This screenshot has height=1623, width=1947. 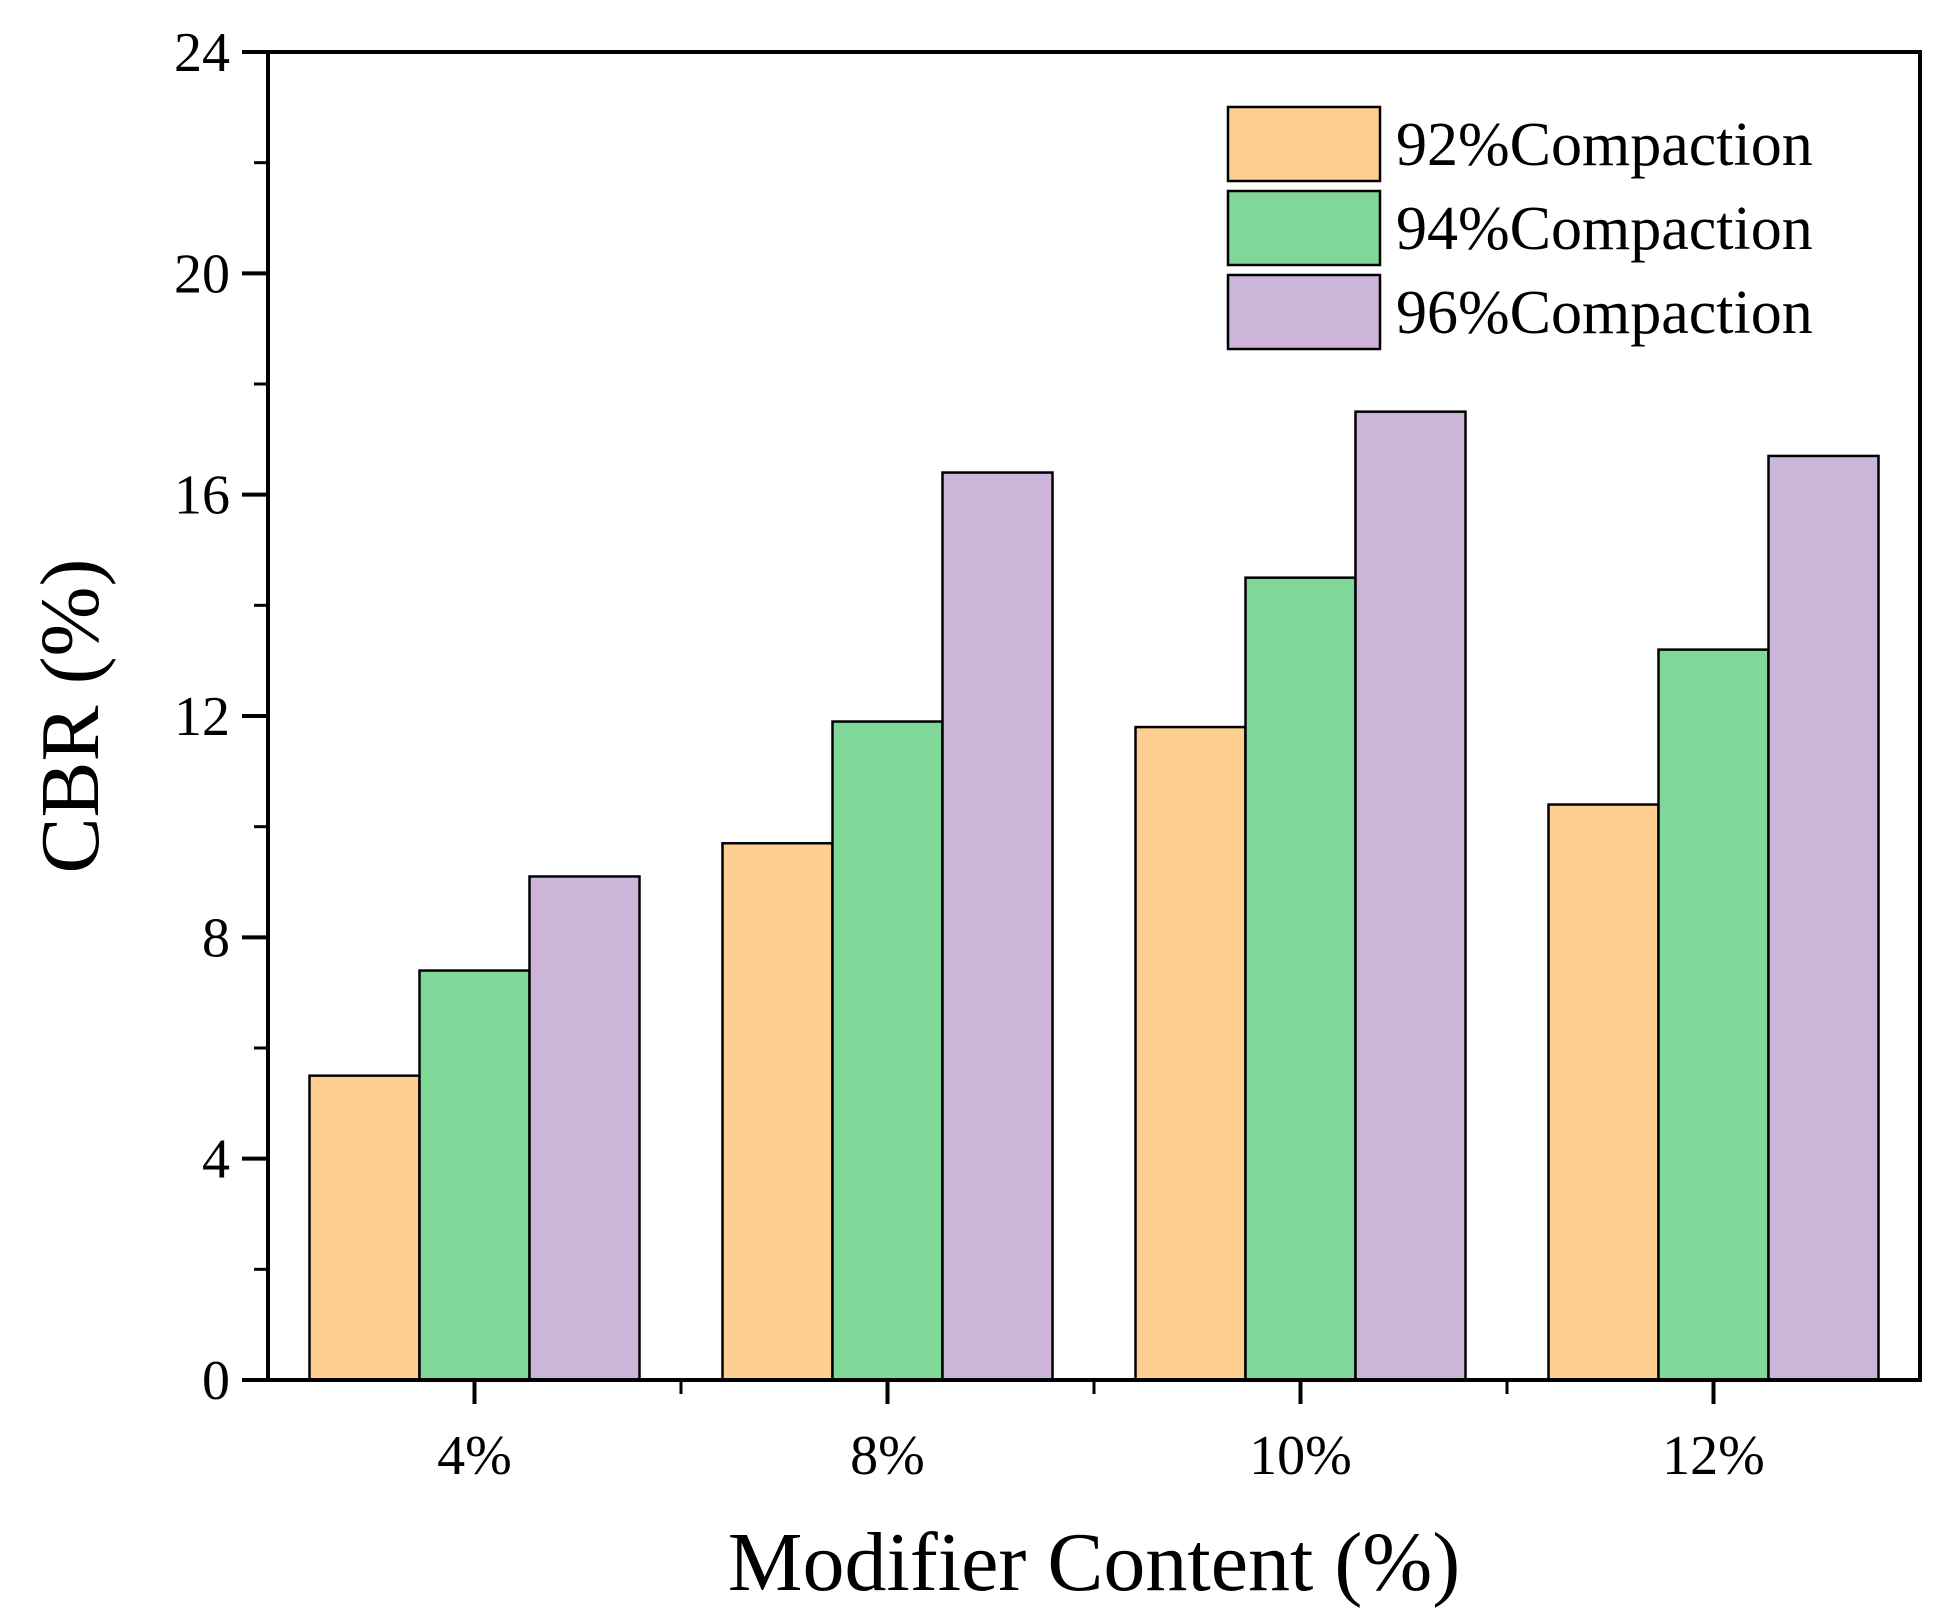 I want to click on bar-8pct-92pctcompaction, so click(x=777, y=1112).